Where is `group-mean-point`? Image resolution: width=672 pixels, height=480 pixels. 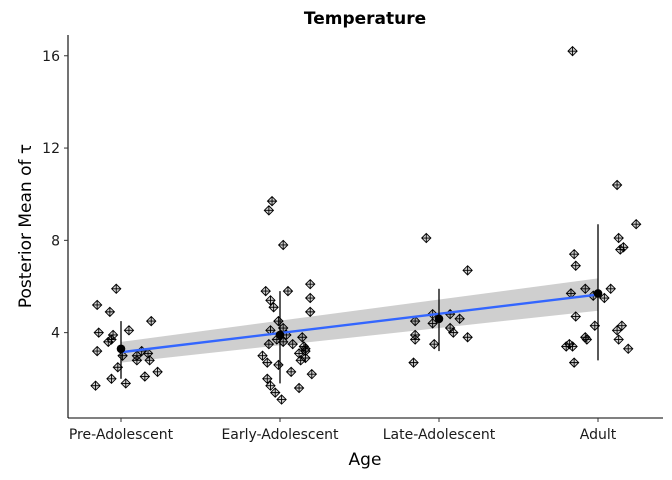
group-mean-point is located at coordinates (439, 319).